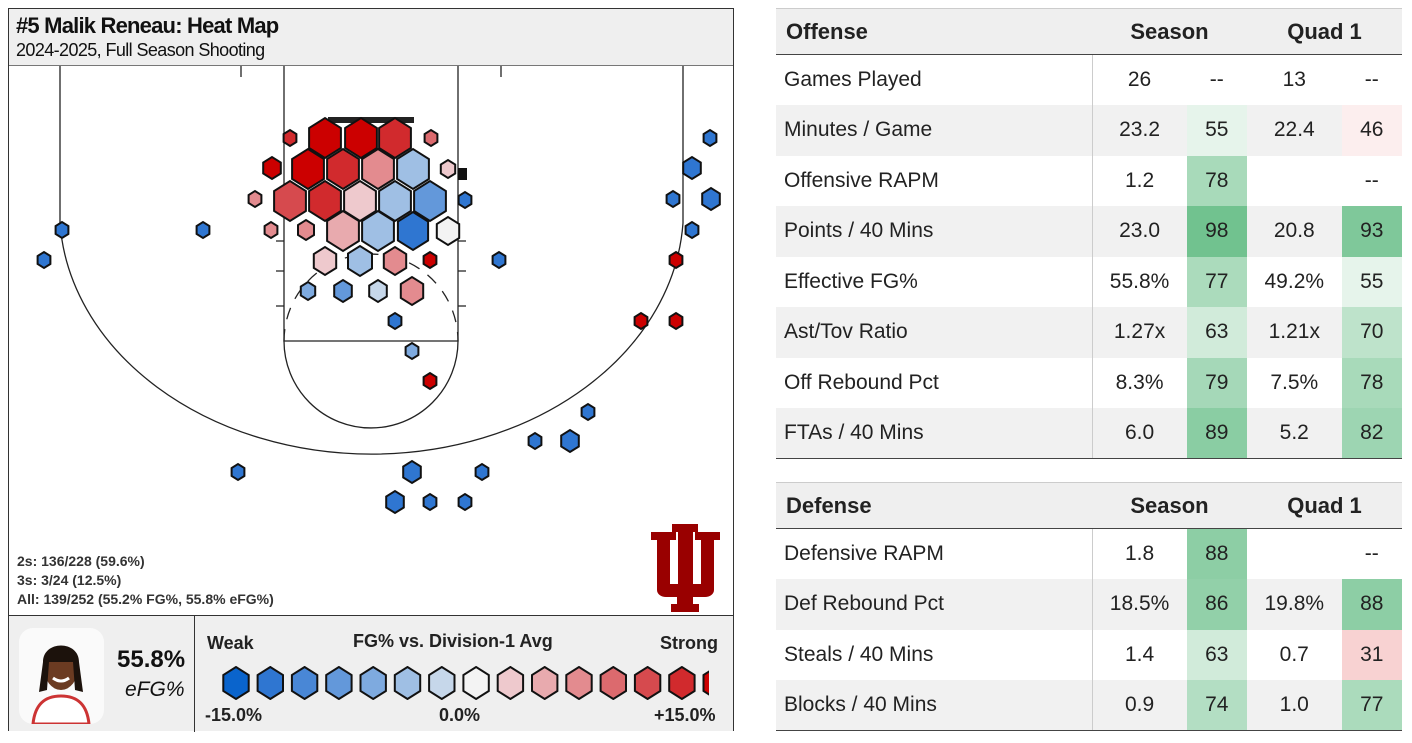  I want to click on quad1-percentile: 77, so click(1371, 705).